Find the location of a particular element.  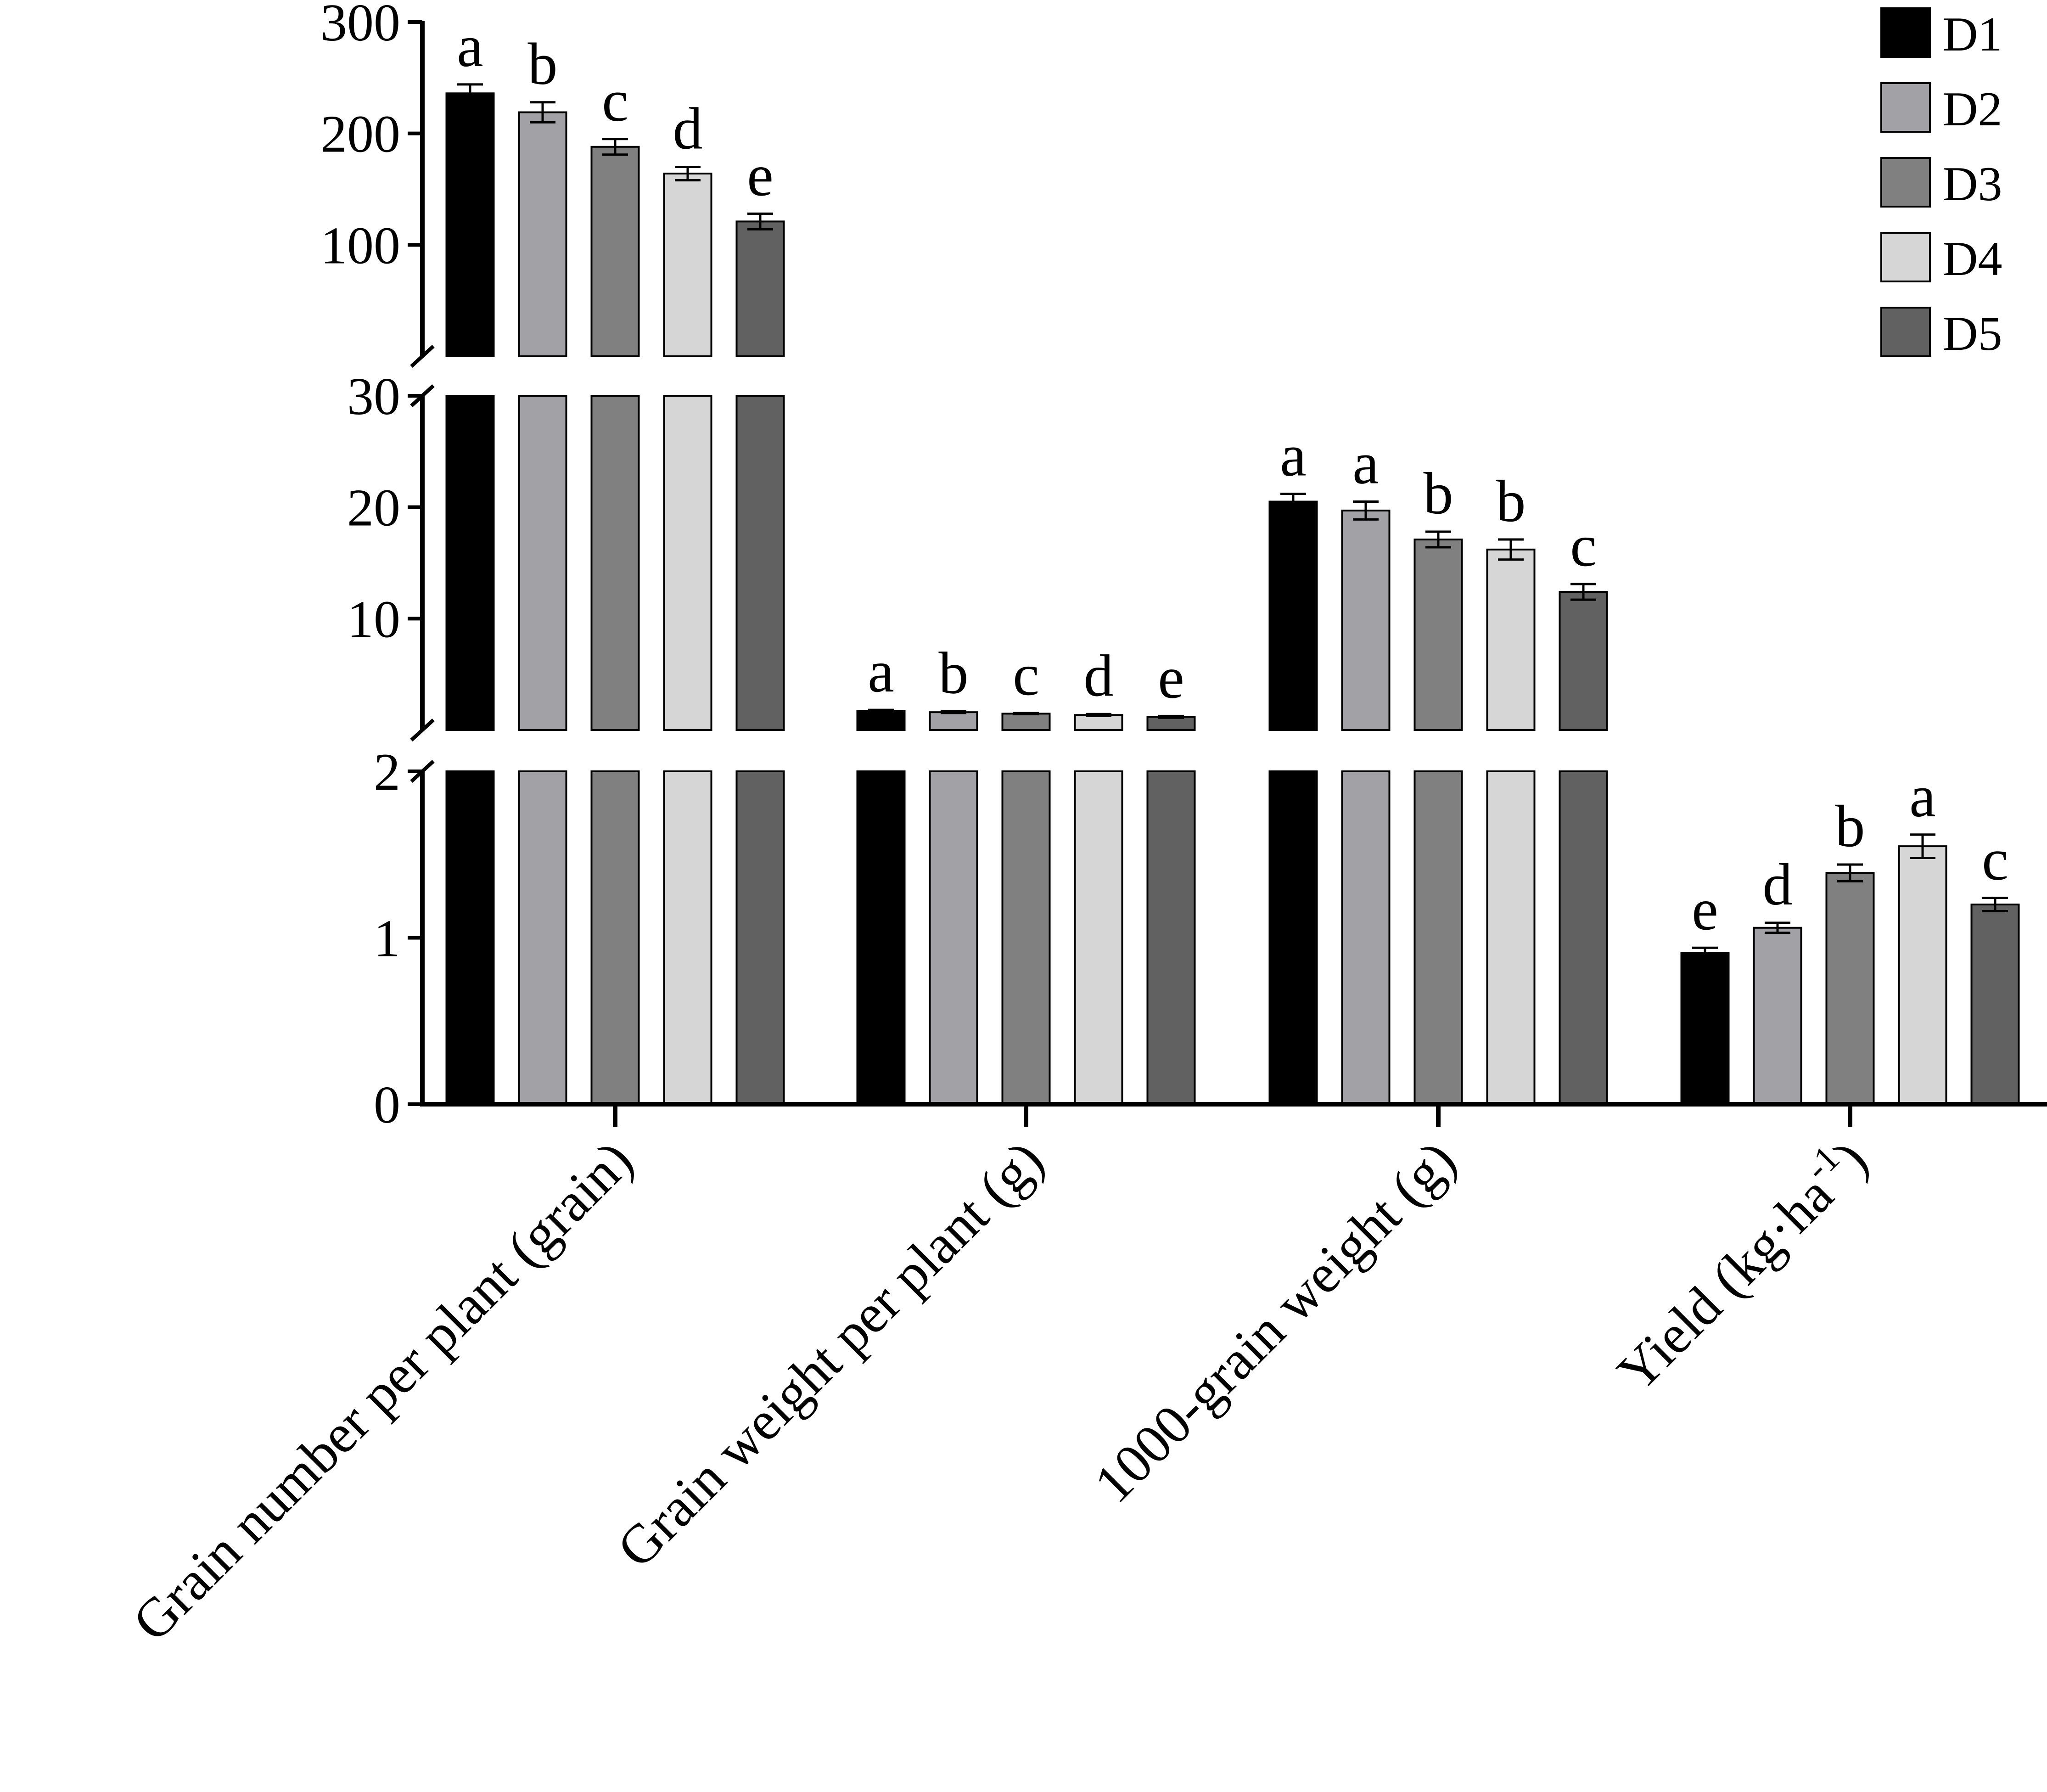

category-label-text-3: 1000-grain weight (g) is located at coordinates (1275, 1321).